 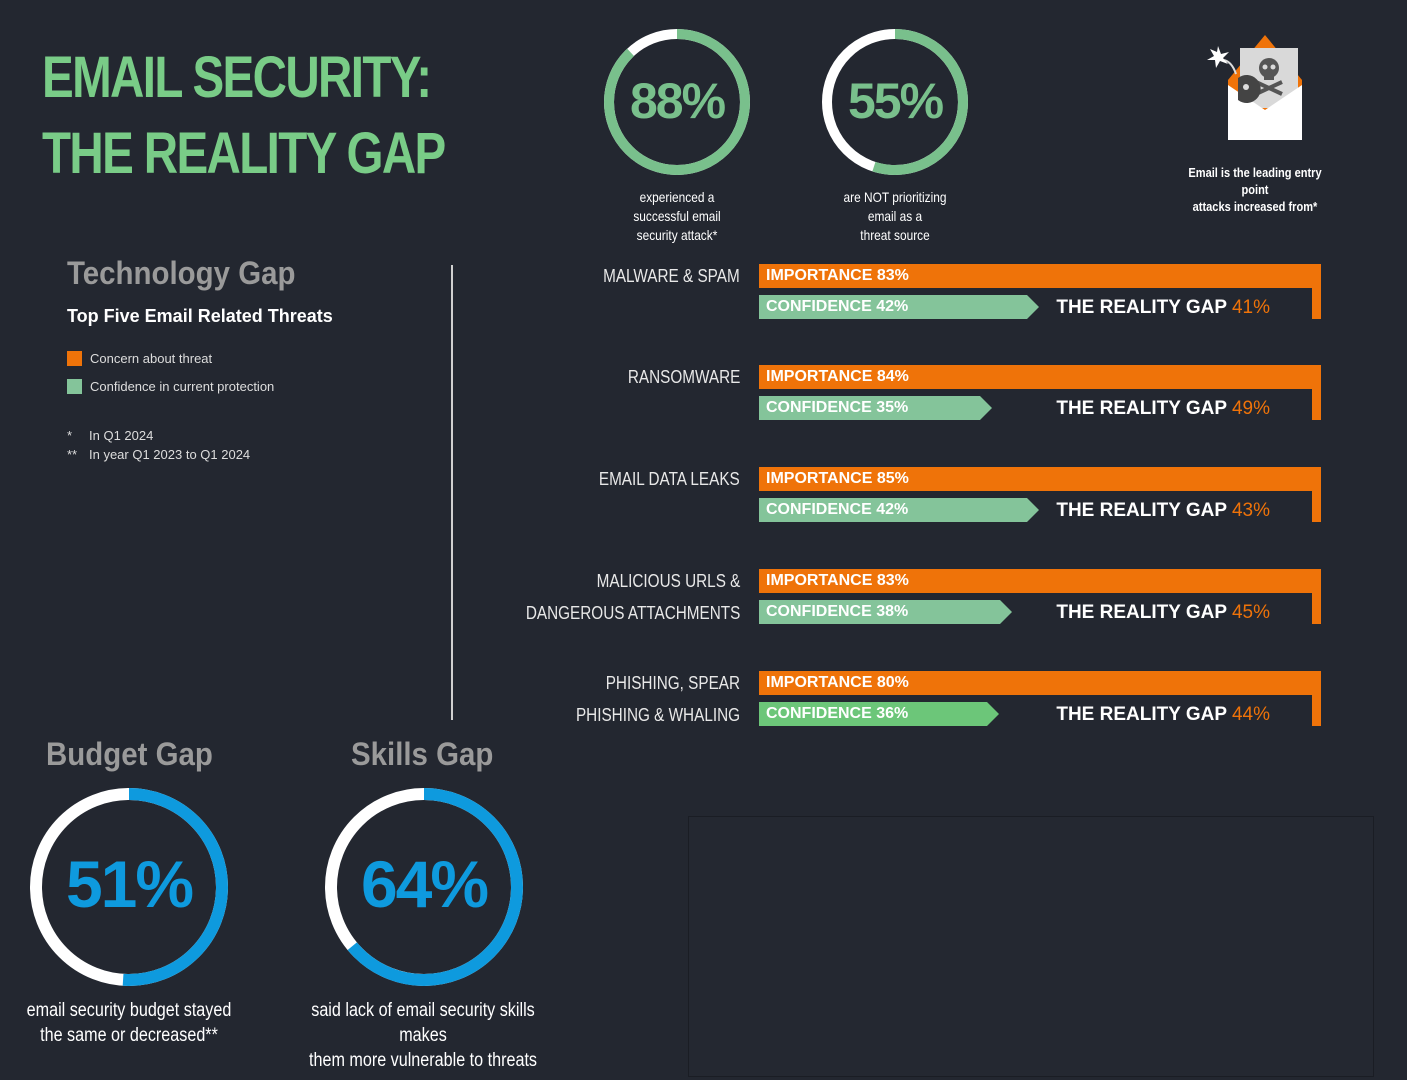 I want to click on stat-value: 64%, so click(x=424, y=884).